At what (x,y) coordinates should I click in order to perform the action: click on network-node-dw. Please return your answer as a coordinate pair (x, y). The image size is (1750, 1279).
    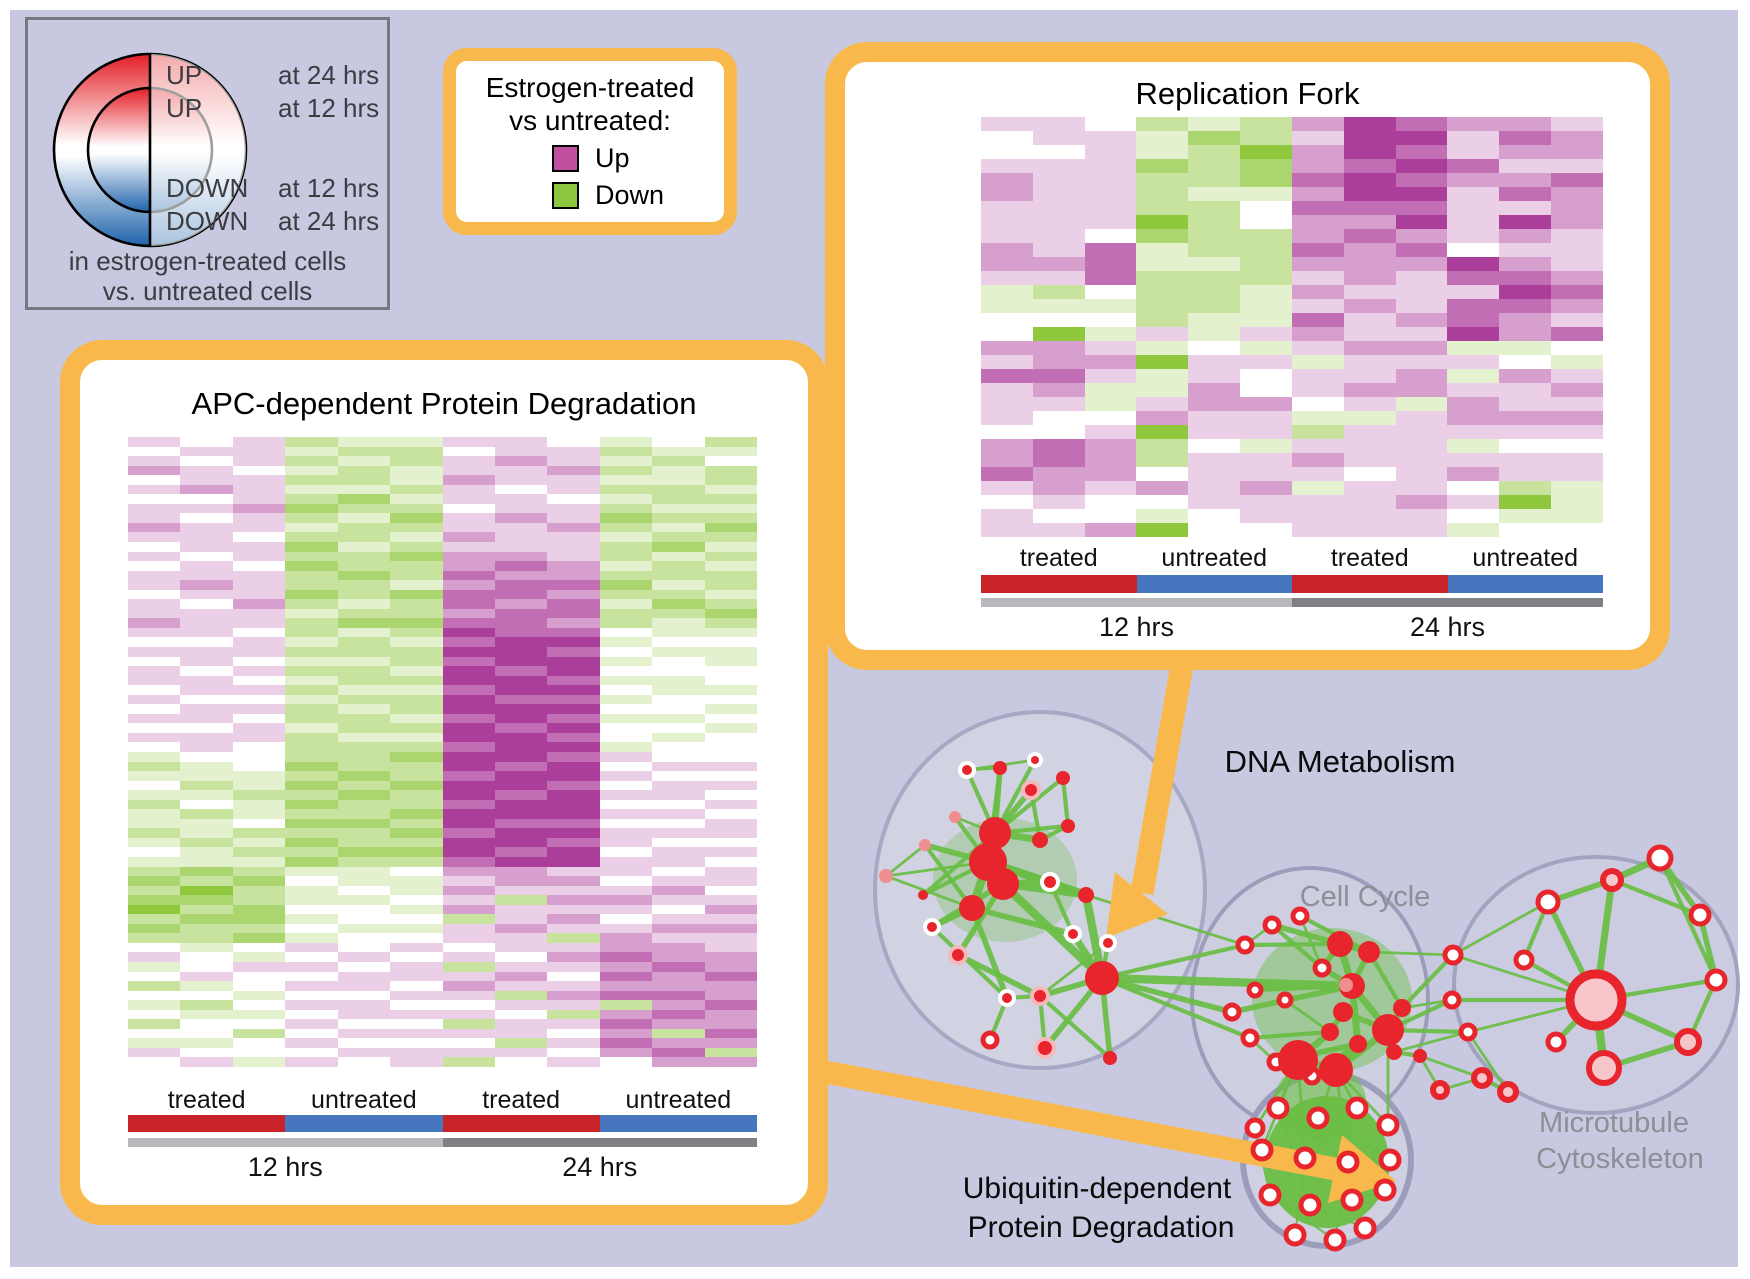
    Looking at the image, I should click on (932, 927).